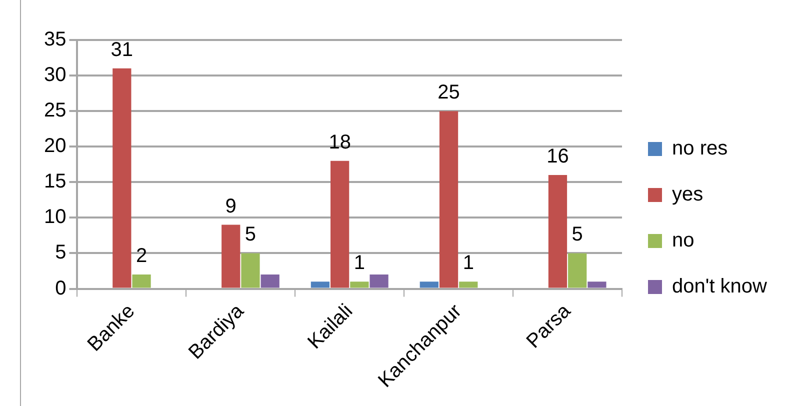  Describe the element at coordinates (55, 146) in the screenshot. I see `y-tick-label: 20` at that location.